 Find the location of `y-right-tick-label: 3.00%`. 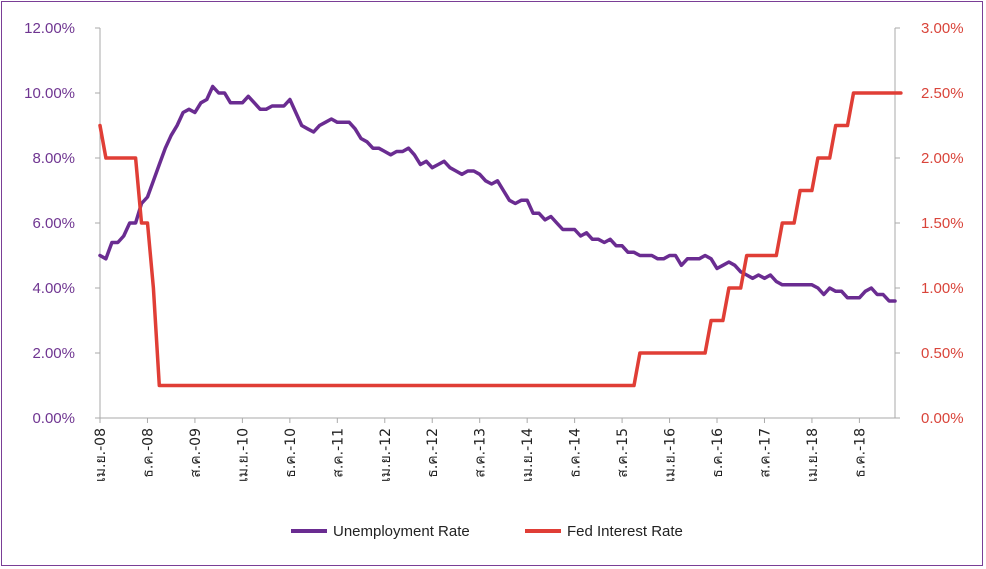

y-right-tick-label: 3.00% is located at coordinates (942, 28).